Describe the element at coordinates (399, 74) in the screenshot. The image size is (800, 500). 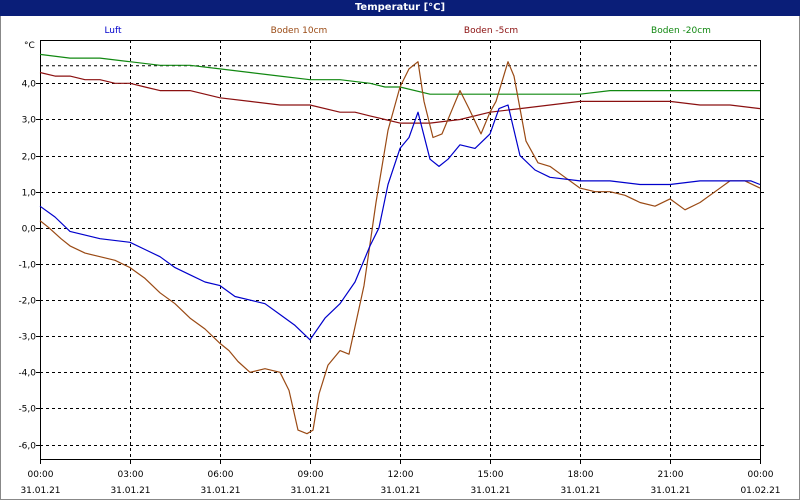
I see `series-line-boden-20cm` at that location.